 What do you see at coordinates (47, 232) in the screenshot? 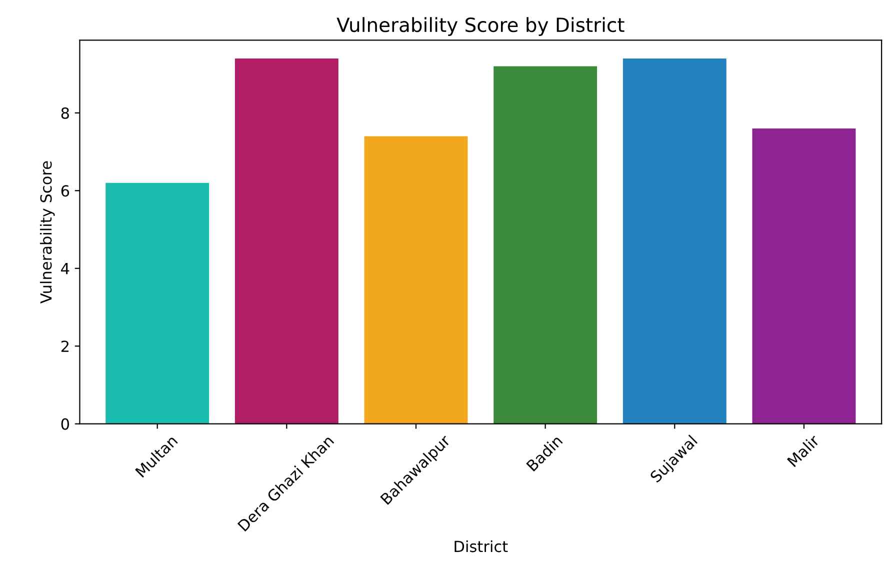
I see `y-axis-title: Vulnerability Score` at bounding box center [47, 232].